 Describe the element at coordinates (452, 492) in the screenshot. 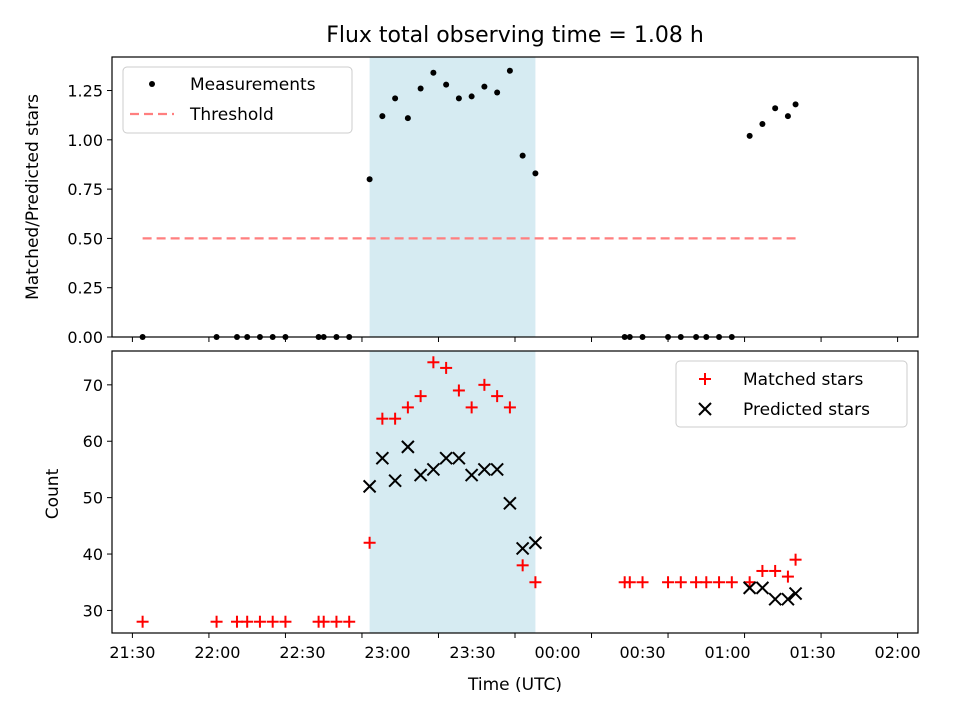

I see `bottom-shaded-region` at that location.